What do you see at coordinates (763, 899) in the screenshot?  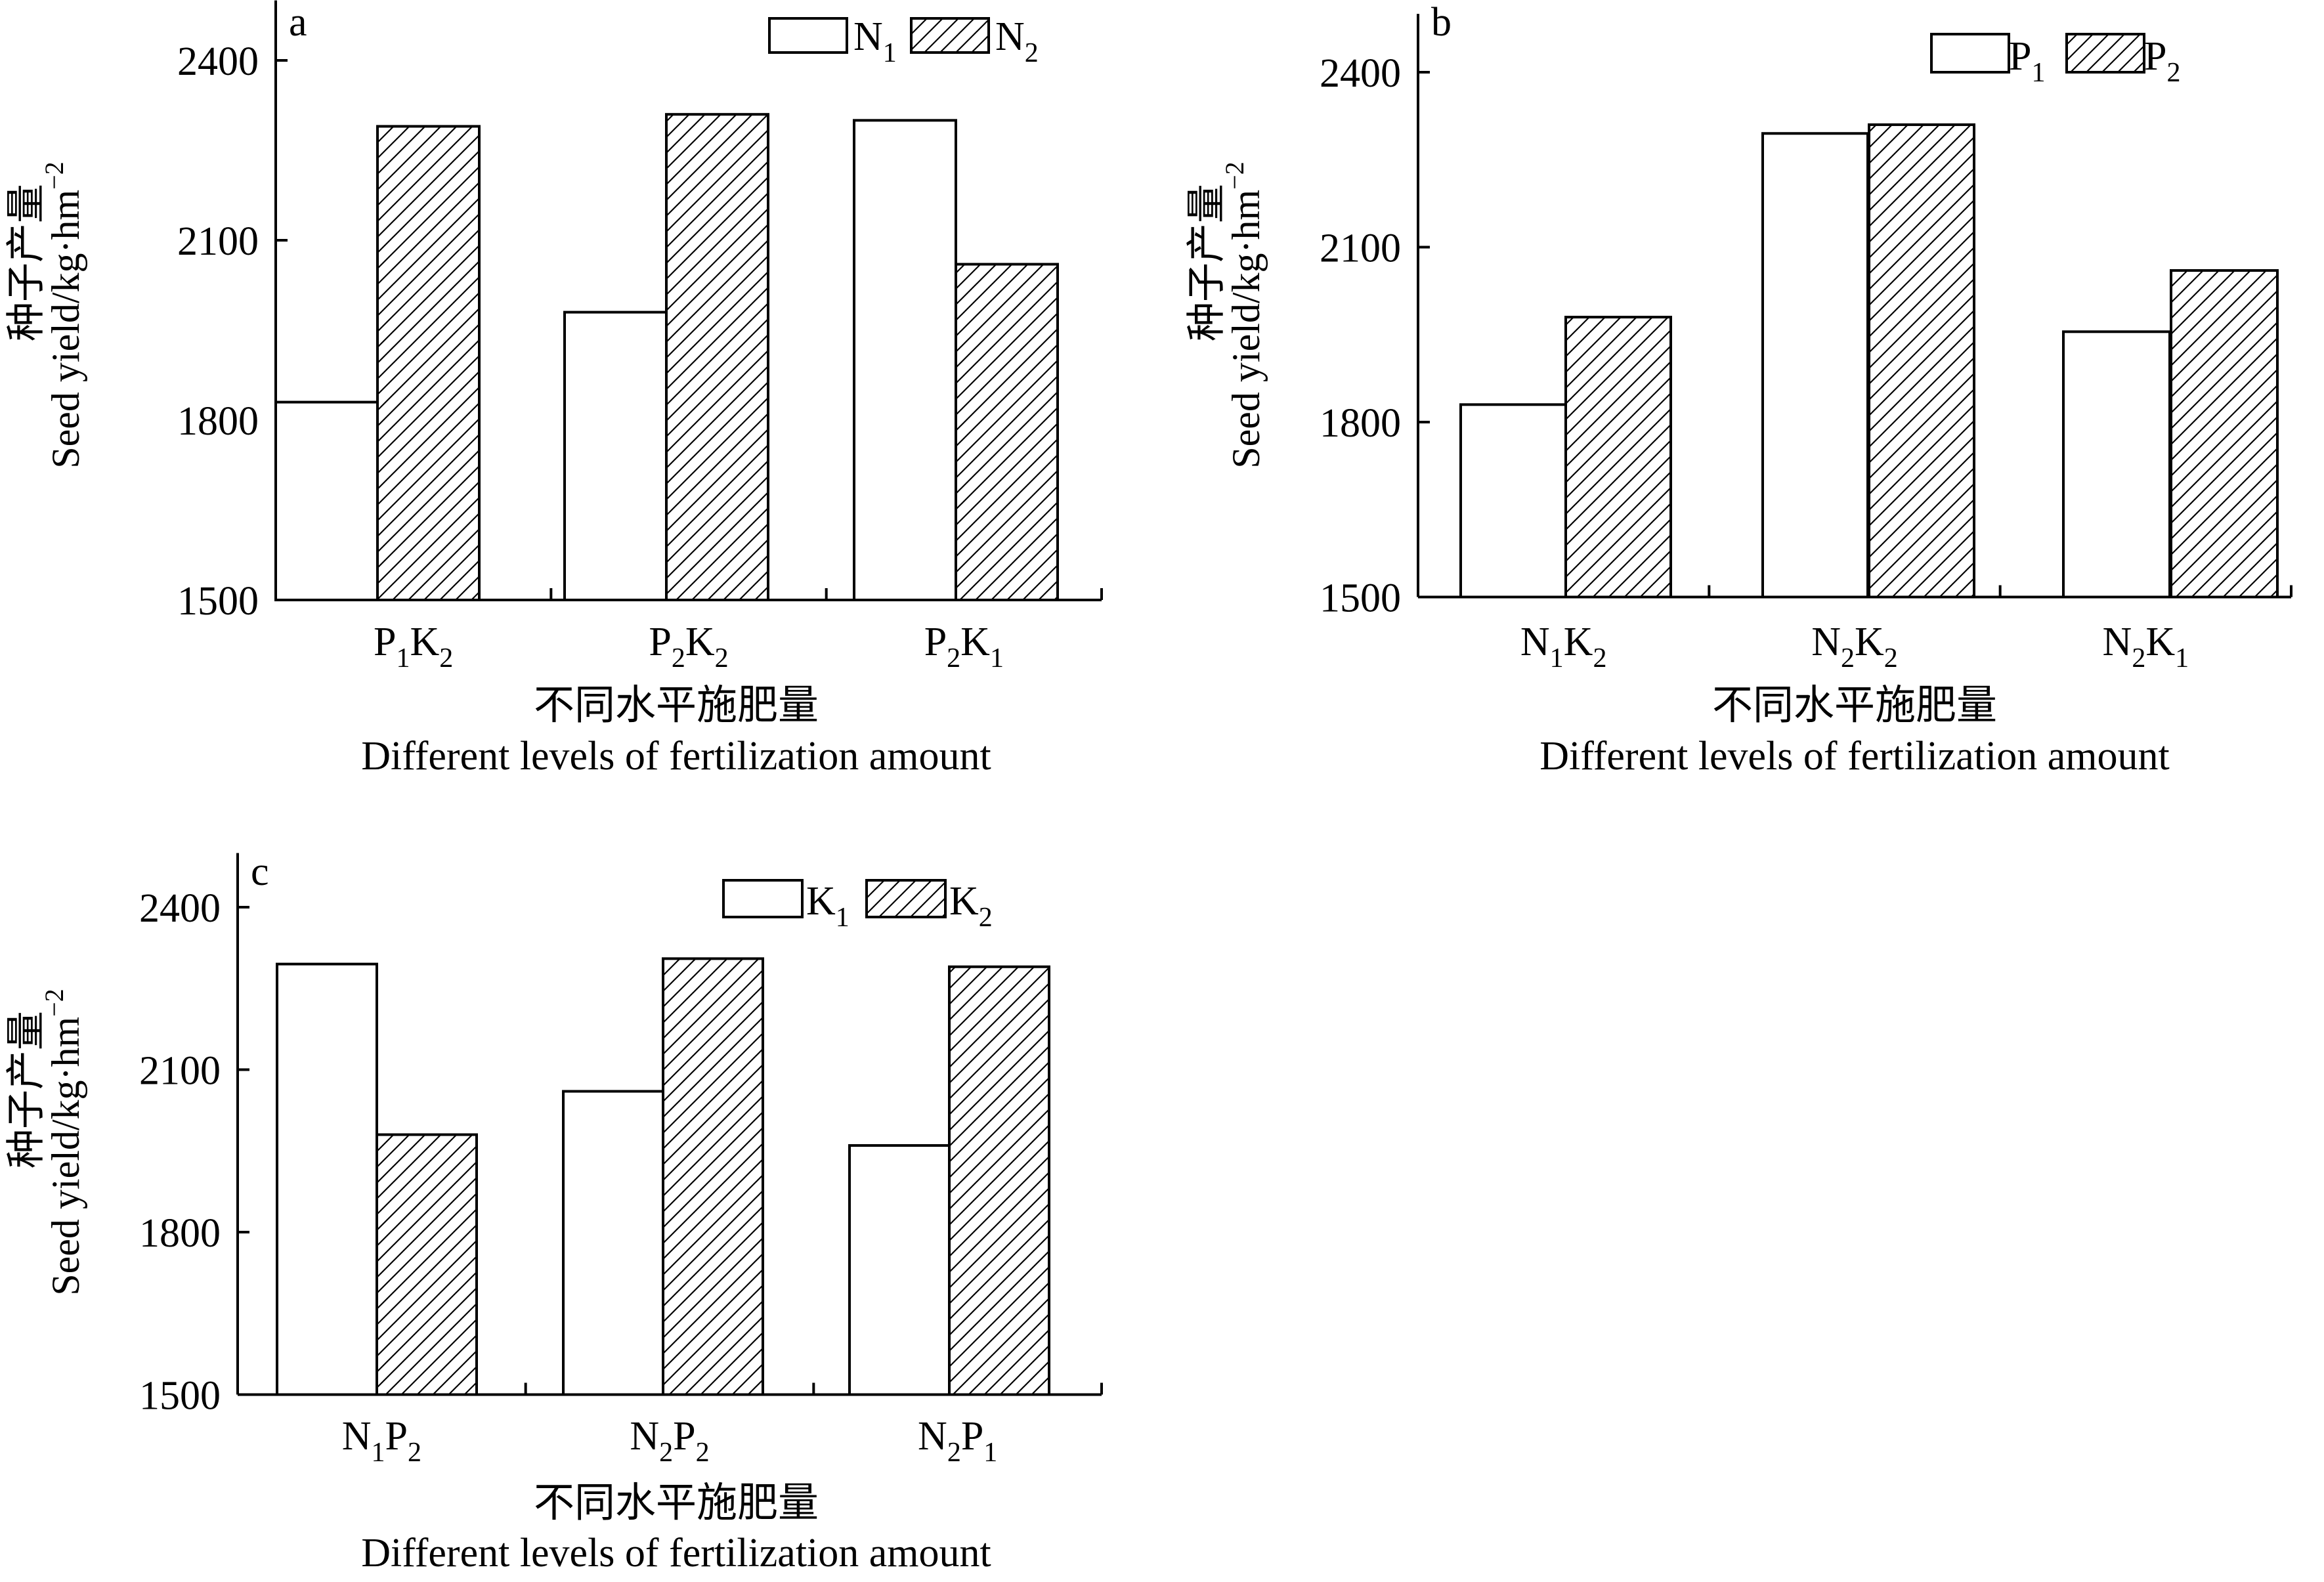 I see `legend-swatch-K1` at bounding box center [763, 899].